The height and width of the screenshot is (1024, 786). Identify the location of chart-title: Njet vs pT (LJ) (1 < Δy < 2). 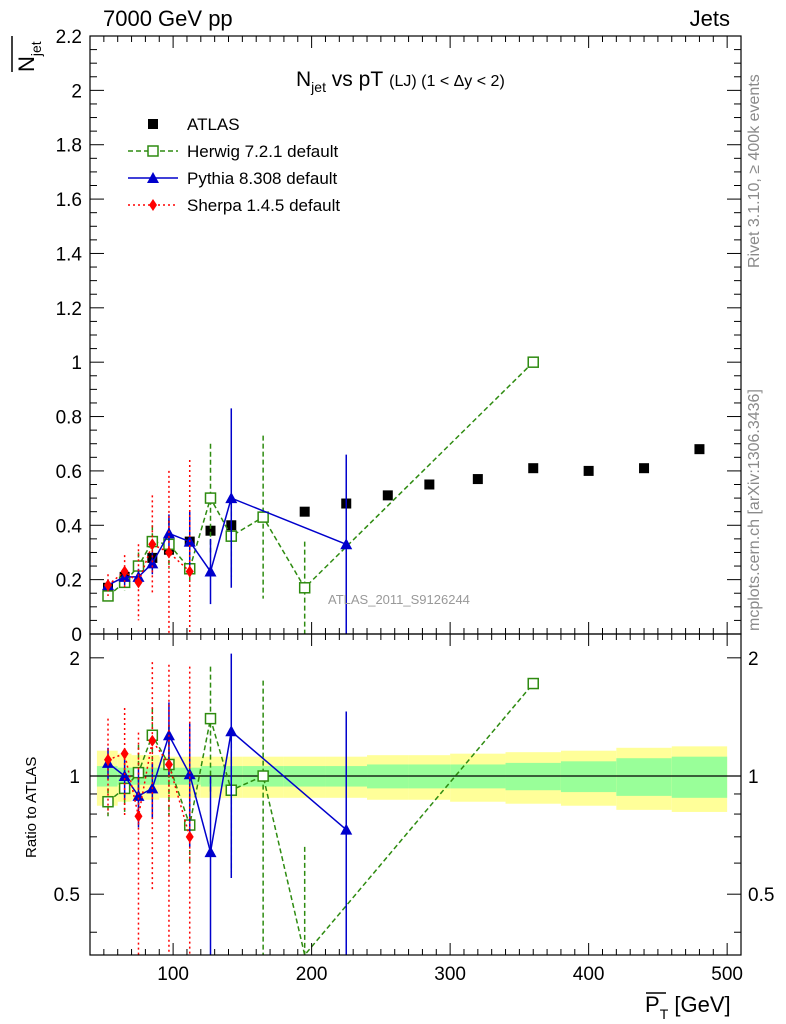
(400, 81).